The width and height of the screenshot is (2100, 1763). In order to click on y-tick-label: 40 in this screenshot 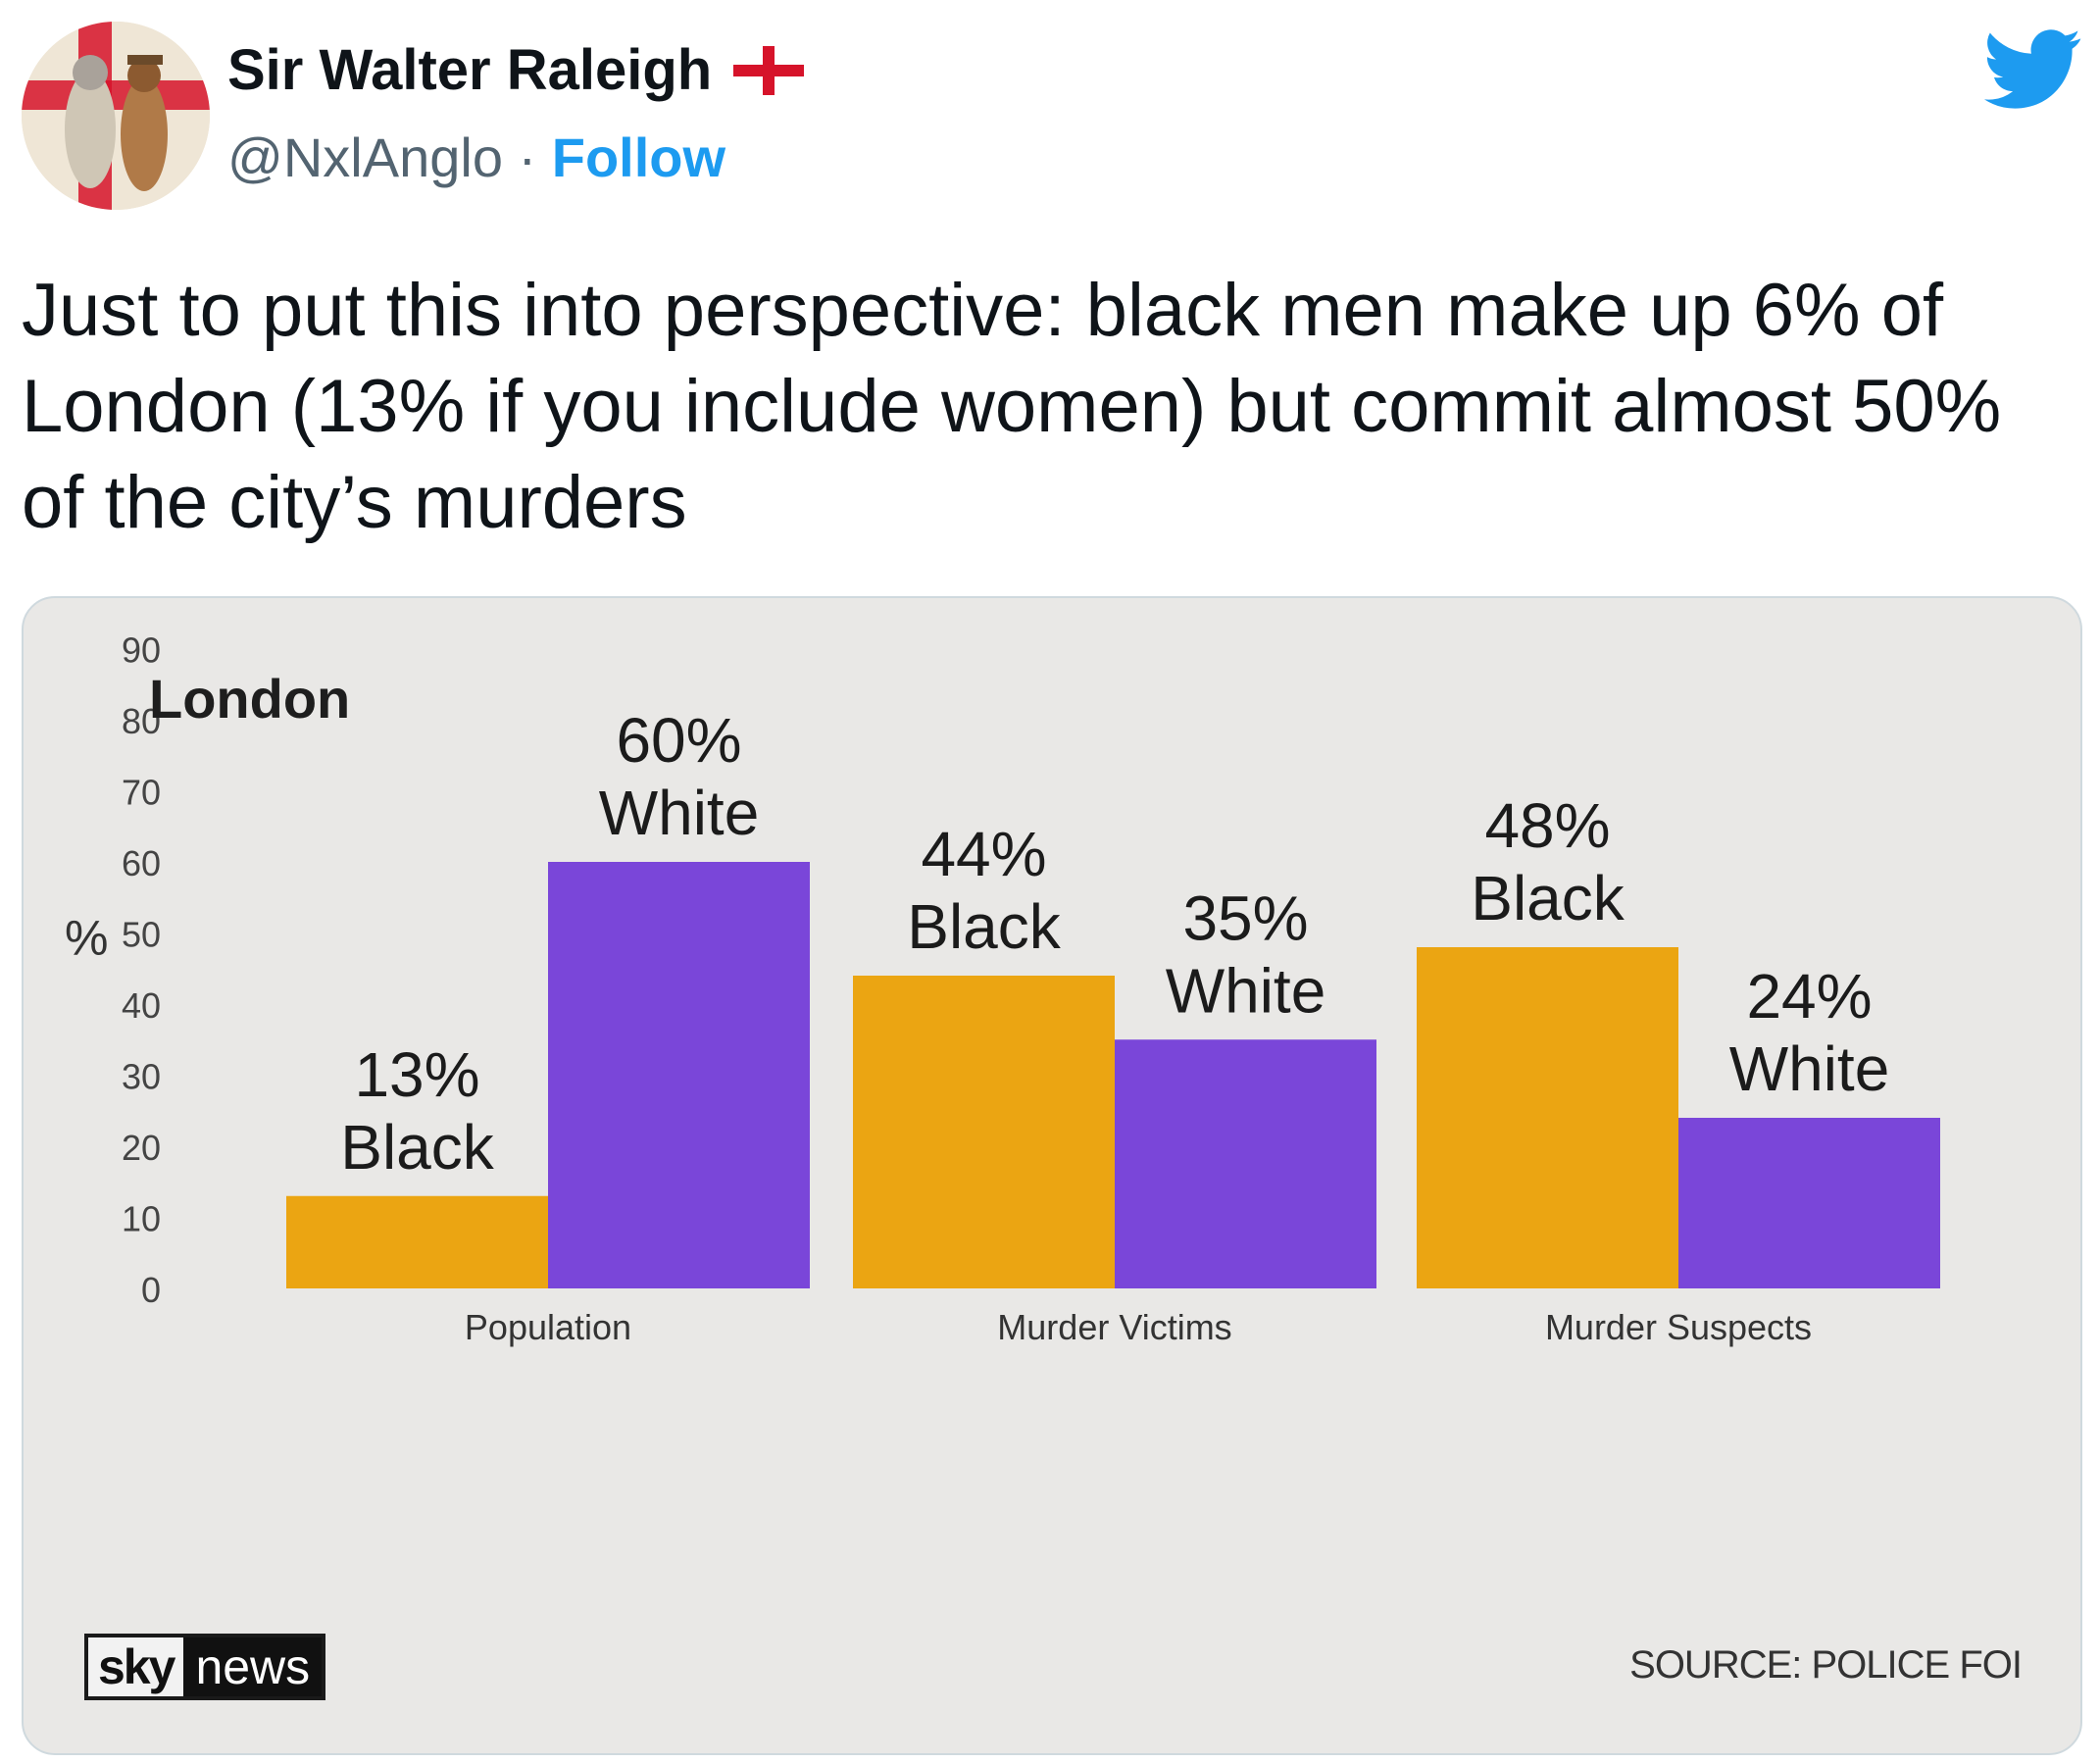, I will do `click(141, 1006)`.